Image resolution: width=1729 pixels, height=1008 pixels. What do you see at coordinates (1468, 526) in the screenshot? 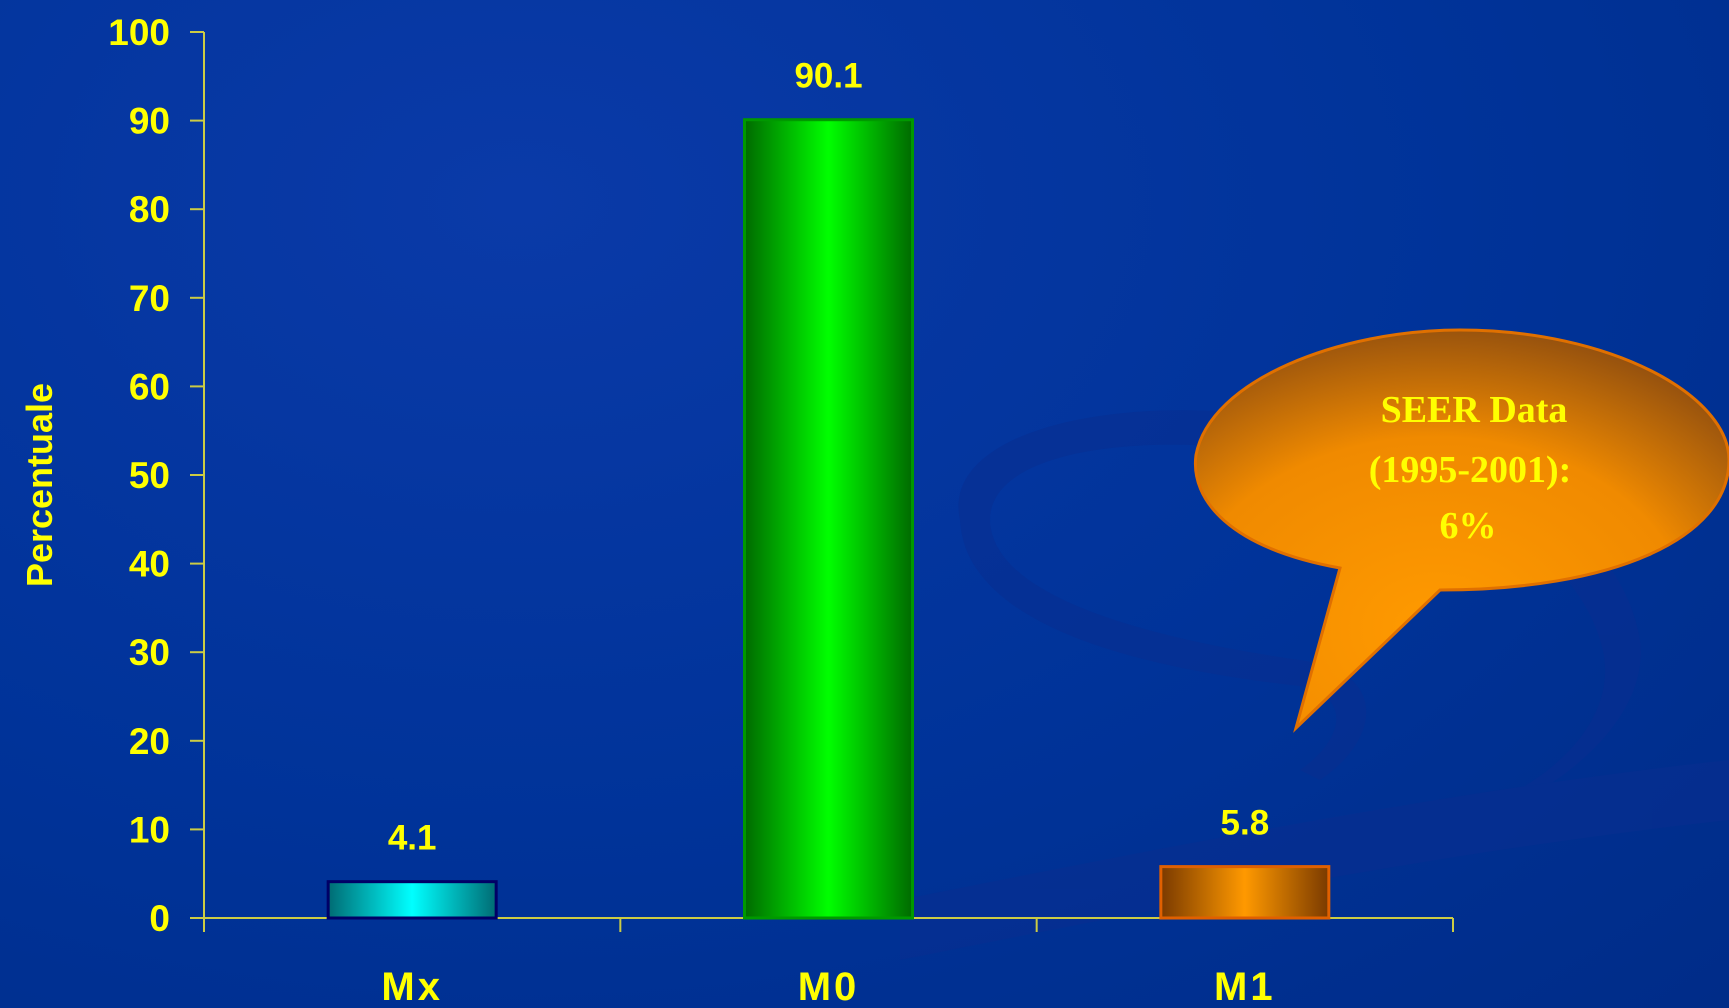
I see `callout-line-3: 6%` at bounding box center [1468, 526].